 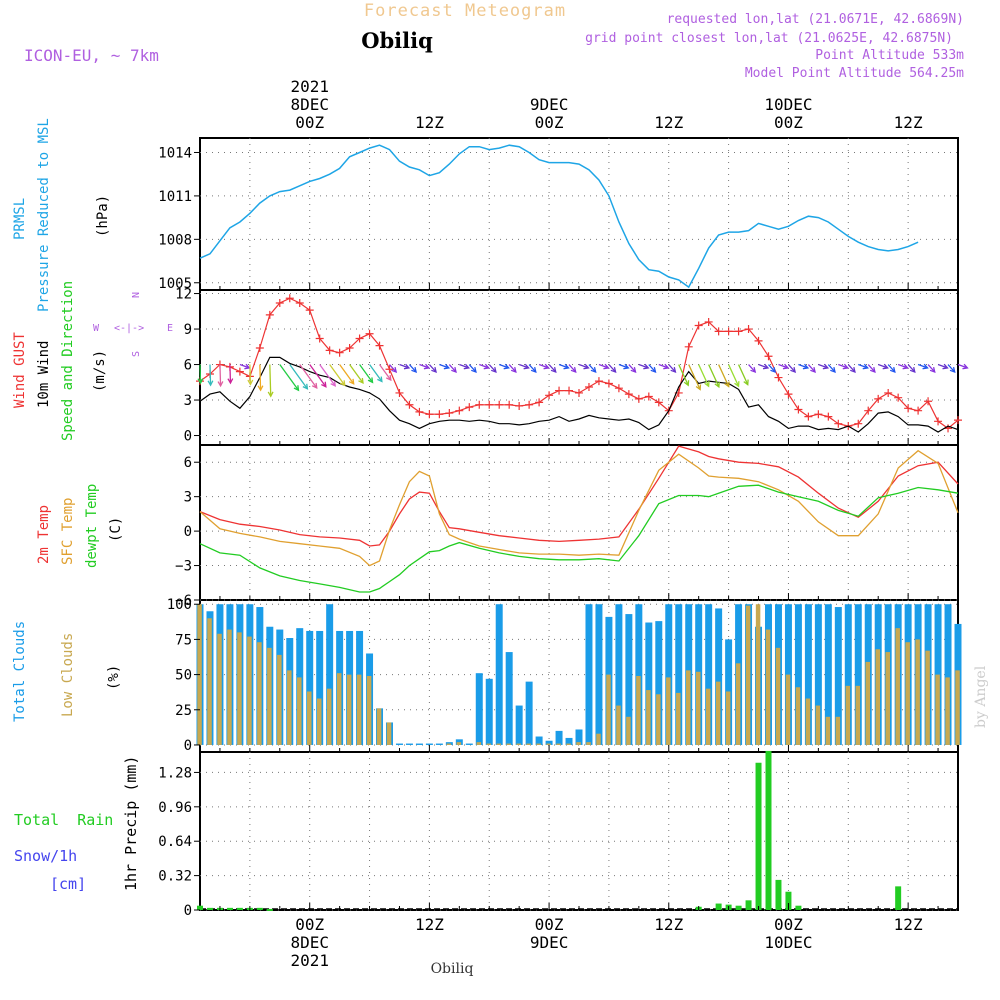 I want to click on ytick-label: 6, so click(x=188, y=366).